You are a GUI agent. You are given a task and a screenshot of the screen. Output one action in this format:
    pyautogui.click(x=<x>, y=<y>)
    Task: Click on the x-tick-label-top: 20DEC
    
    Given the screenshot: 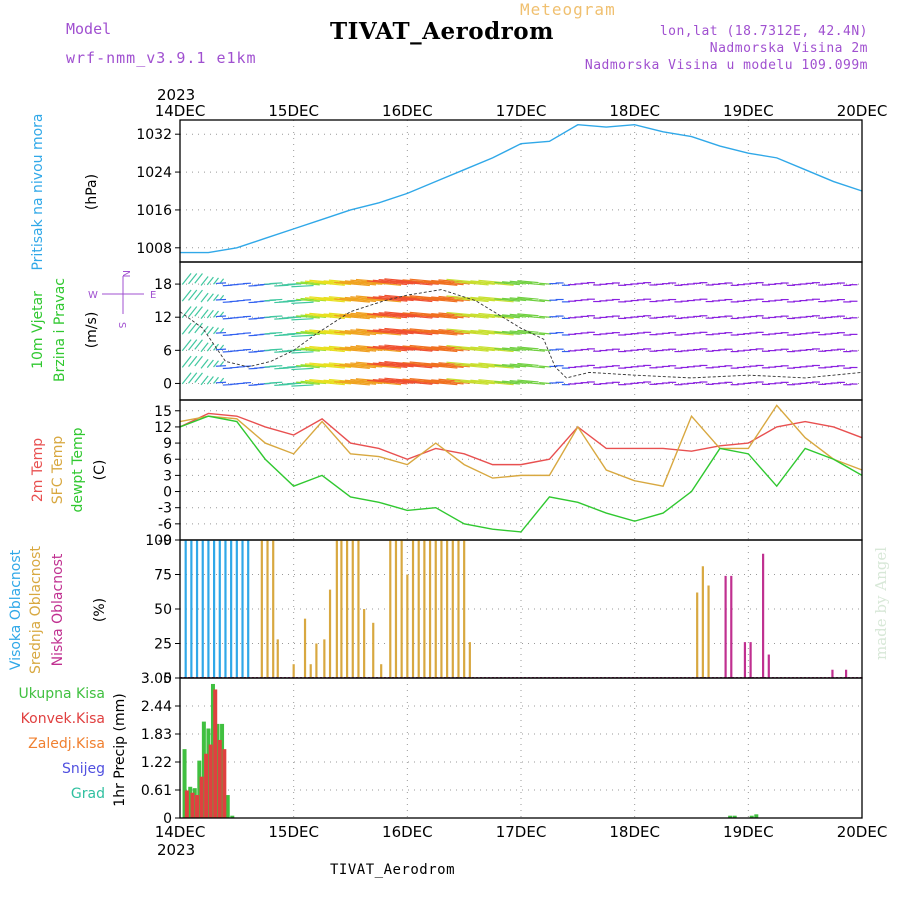 What is the action you would take?
    pyautogui.click(x=862, y=111)
    